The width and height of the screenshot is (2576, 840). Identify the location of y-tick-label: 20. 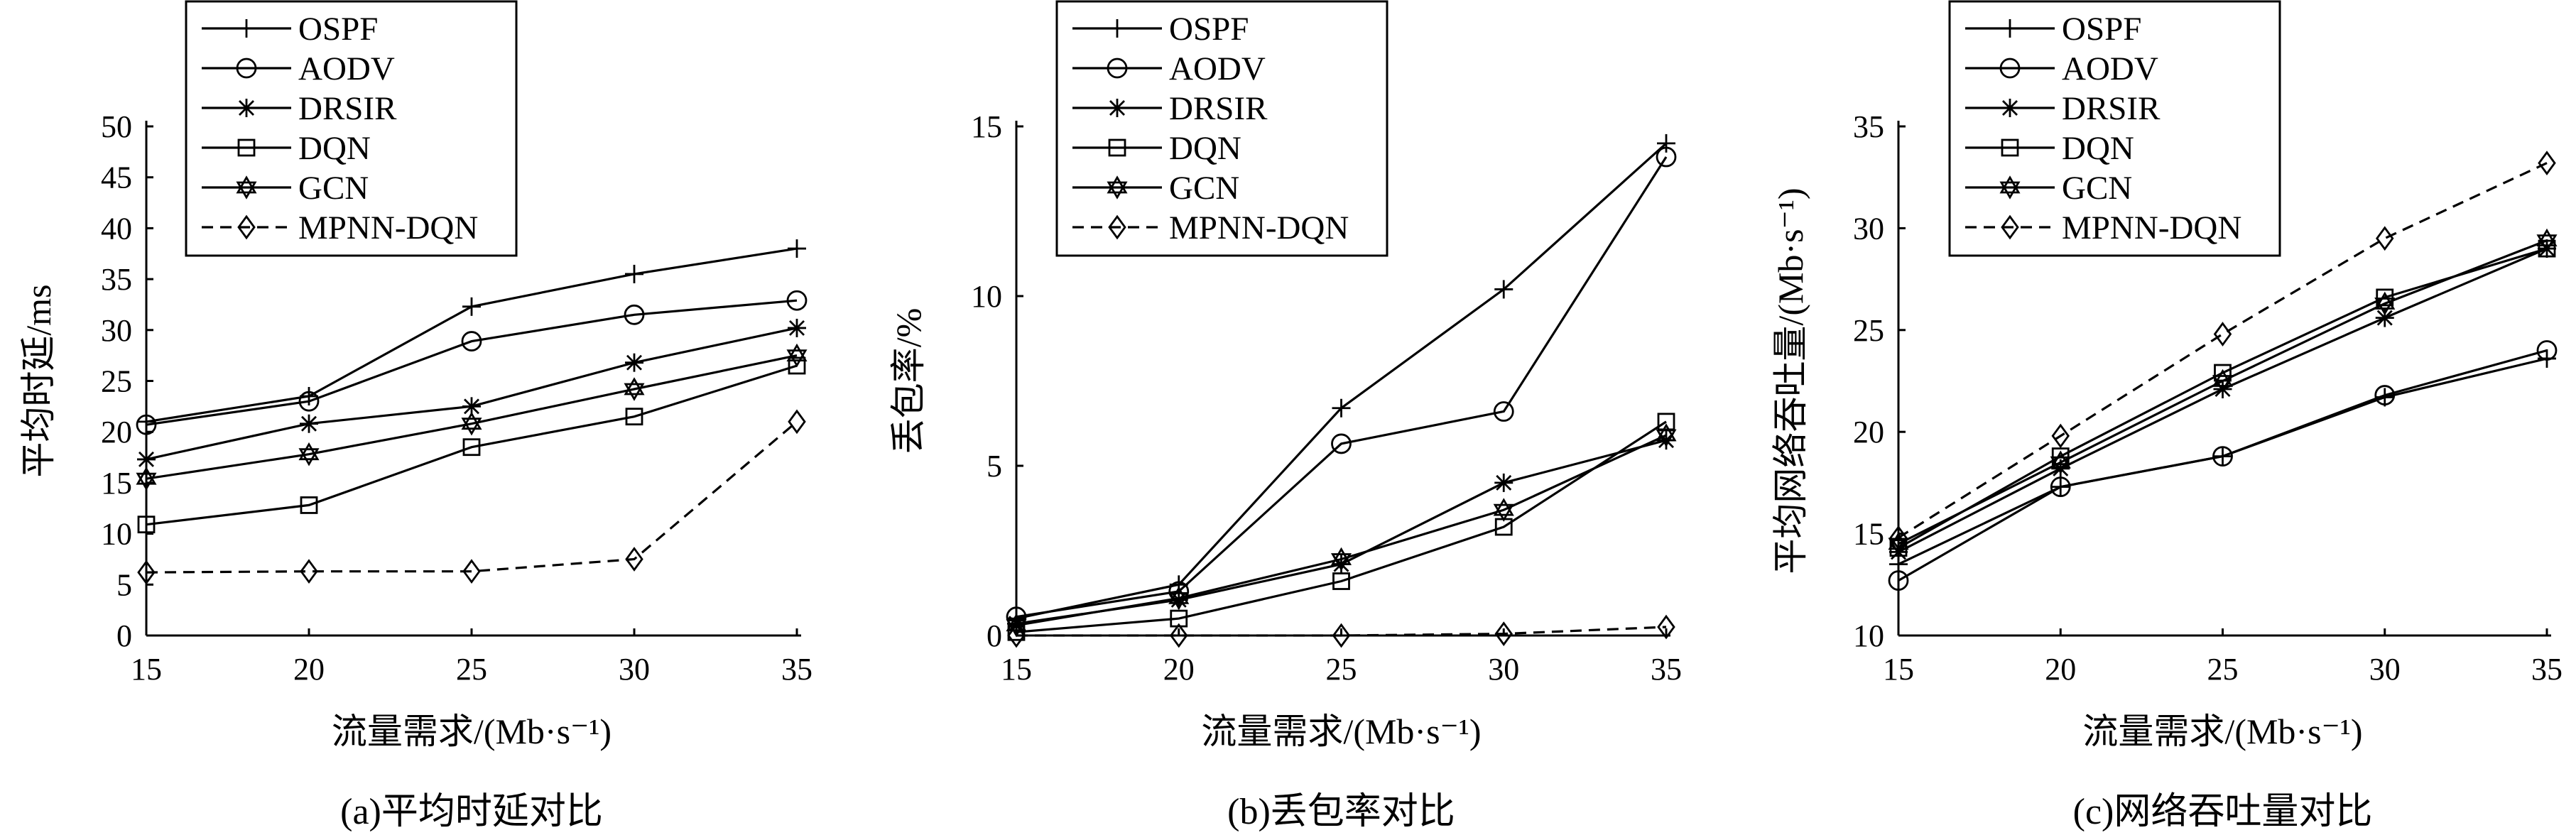
(117, 432).